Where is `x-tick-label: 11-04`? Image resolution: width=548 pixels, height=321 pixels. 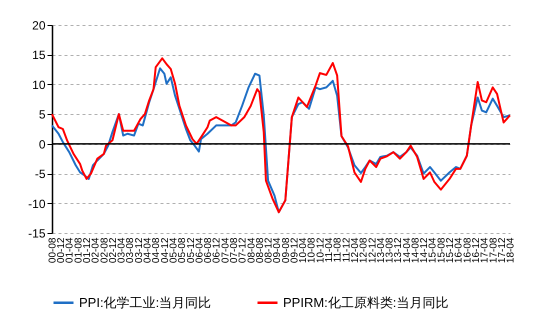 x-tick-label: 11-04 is located at coordinates (329, 249).